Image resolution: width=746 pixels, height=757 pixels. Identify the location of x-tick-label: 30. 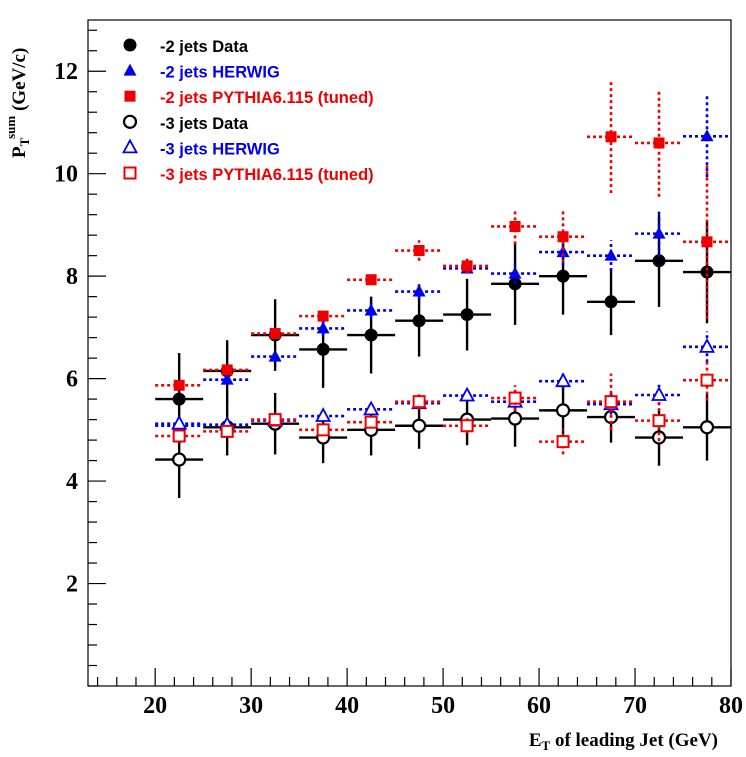
(251, 706).